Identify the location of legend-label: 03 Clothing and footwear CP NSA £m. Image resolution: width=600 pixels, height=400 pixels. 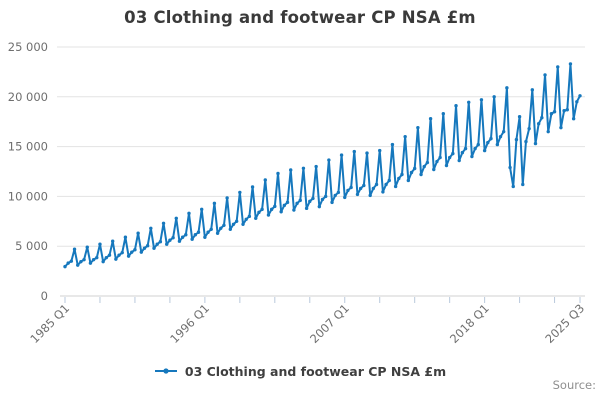
(315, 371).